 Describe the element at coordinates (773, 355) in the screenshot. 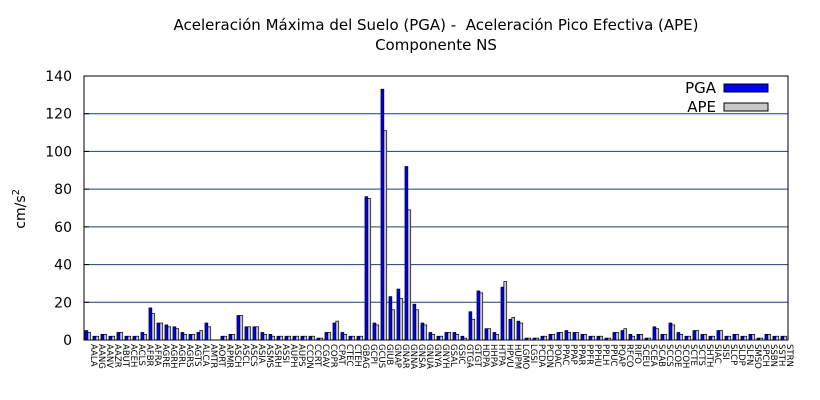

I see `x-tick-label: SSBN` at that location.